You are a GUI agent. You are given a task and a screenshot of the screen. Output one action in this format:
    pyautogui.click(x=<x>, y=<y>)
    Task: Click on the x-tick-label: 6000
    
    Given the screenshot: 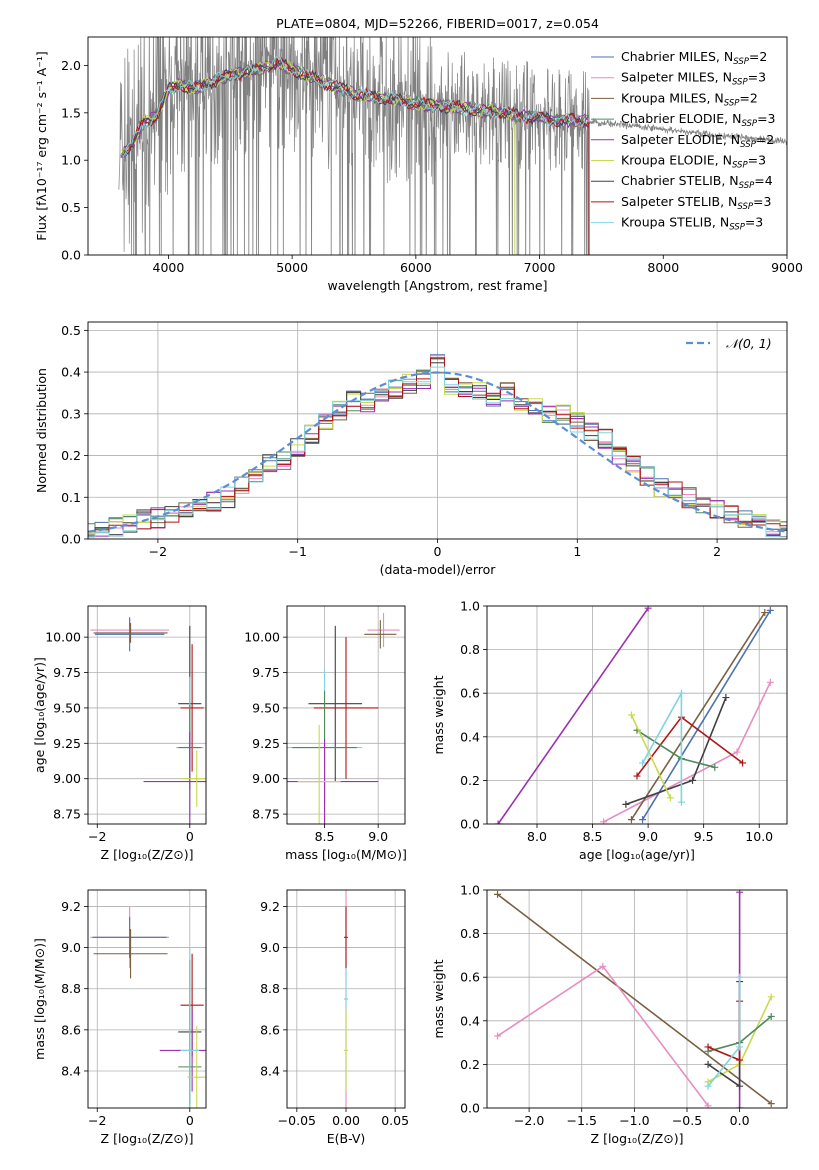 What is the action you would take?
    pyautogui.click(x=416, y=267)
    